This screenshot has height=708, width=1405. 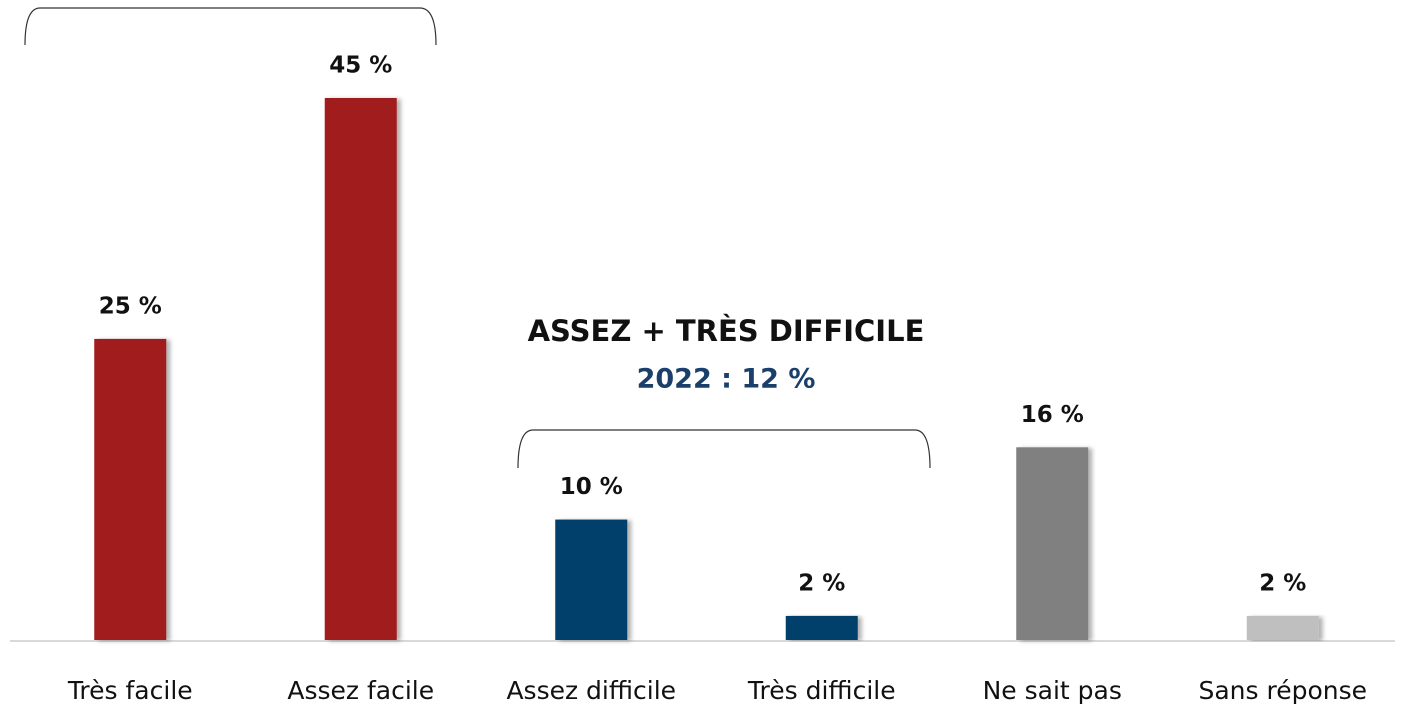 What do you see at coordinates (130, 690) in the screenshot?
I see `x-tick-label: Très facile` at bounding box center [130, 690].